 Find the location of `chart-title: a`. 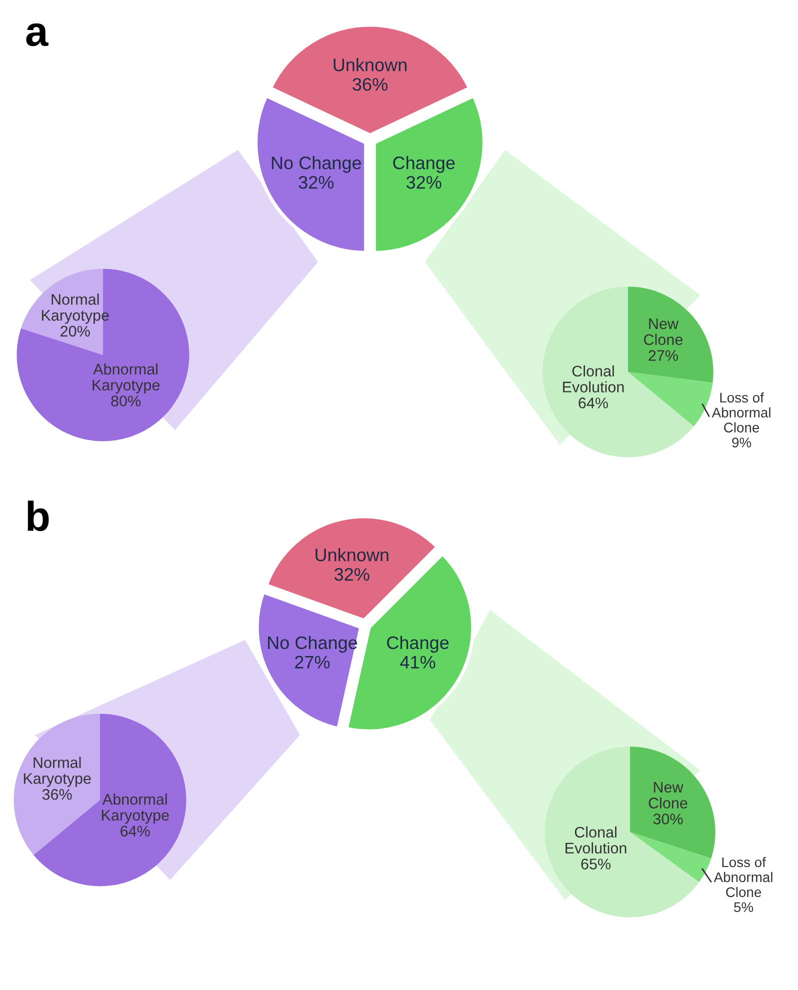

chart-title: a is located at coordinates (37, 34).